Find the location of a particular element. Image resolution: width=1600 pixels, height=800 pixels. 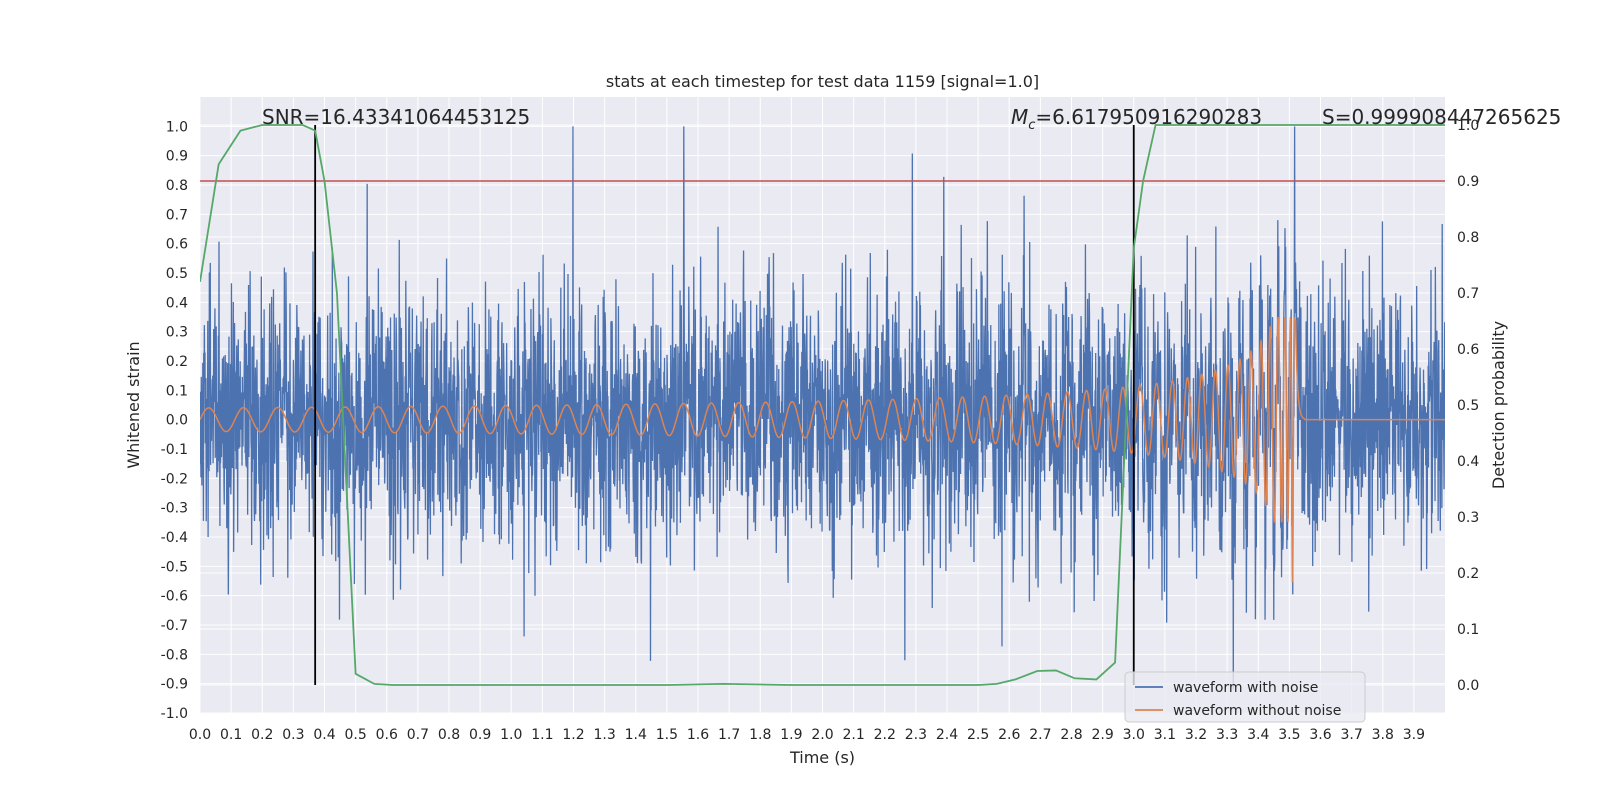

x-tick-label: 1.9 is located at coordinates (791, 735).